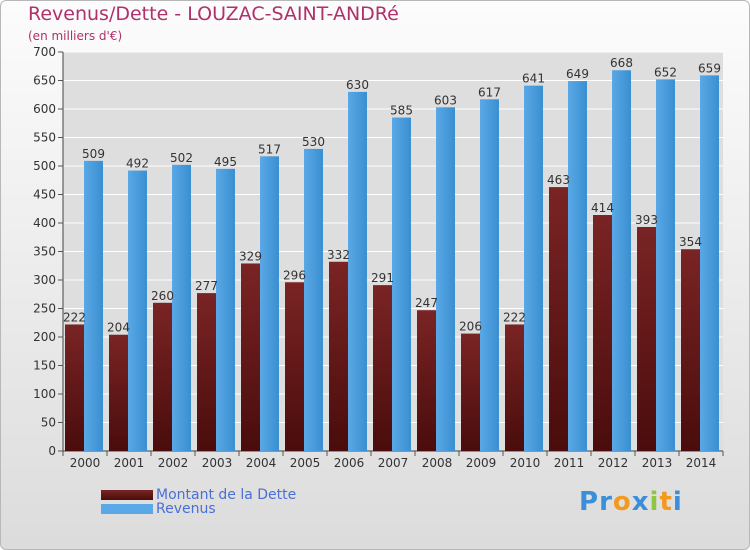 The width and height of the screenshot is (750, 550). What do you see at coordinates (186, 509) in the screenshot?
I see `legend-label-revenus: Revenus` at bounding box center [186, 509].